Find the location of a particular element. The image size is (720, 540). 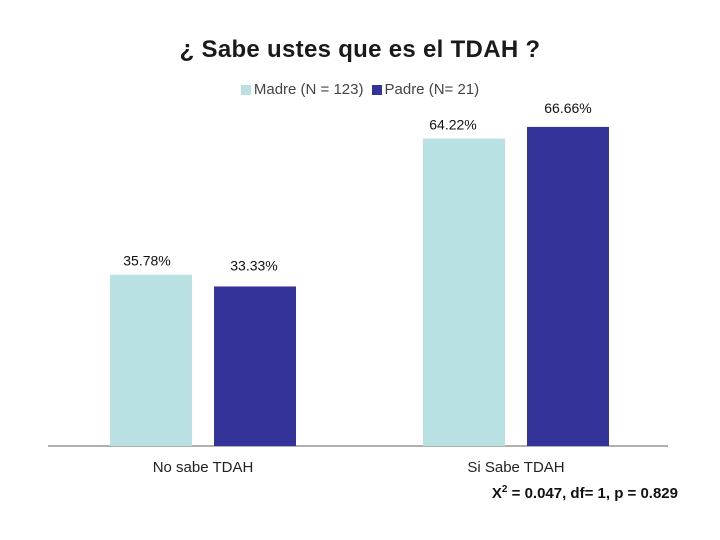

legend-swatch-madre is located at coordinates (245, 89).